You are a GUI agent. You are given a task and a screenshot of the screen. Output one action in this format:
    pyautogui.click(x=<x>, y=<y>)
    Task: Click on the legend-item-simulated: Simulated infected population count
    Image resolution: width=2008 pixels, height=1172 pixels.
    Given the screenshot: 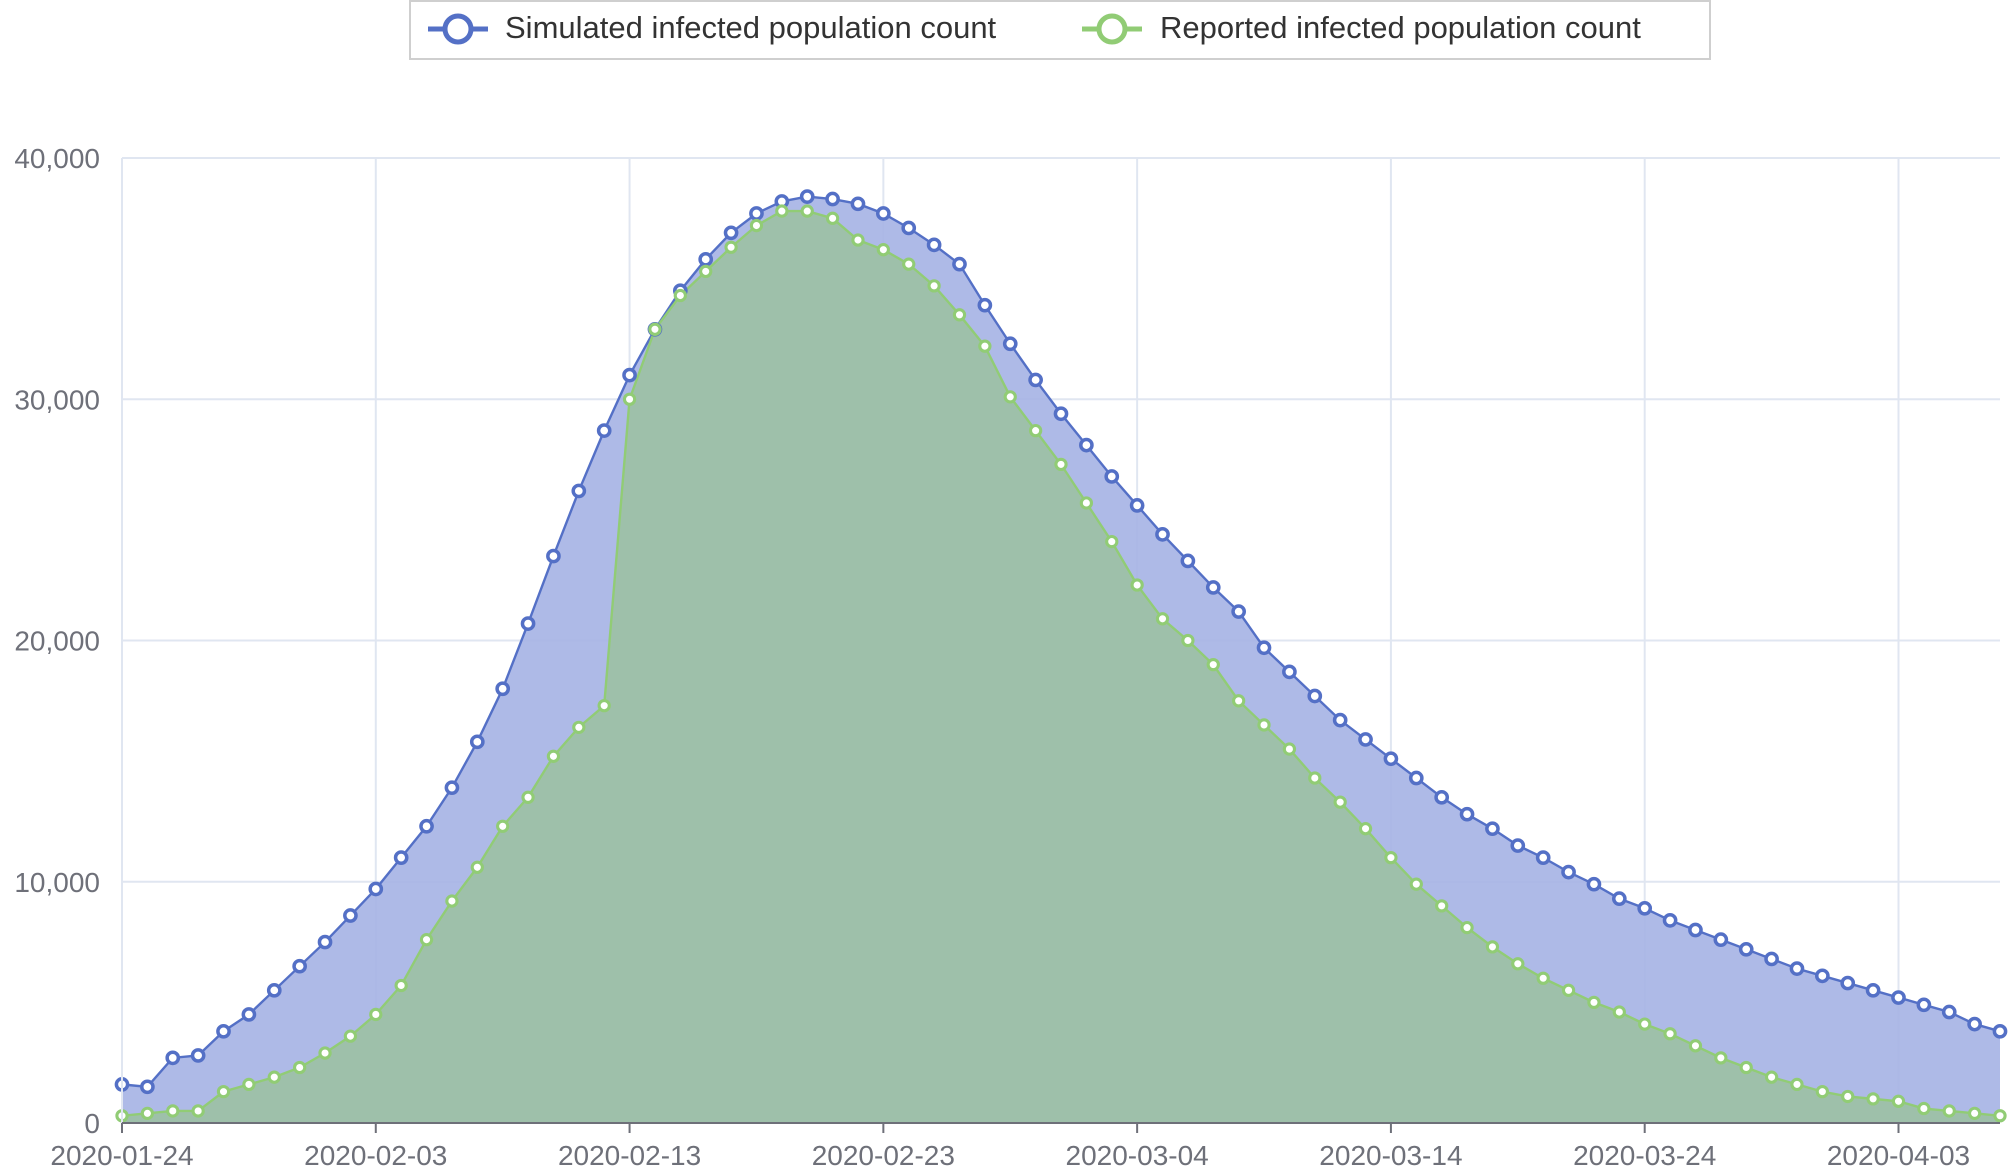 What is the action you would take?
    pyautogui.click(x=712, y=27)
    